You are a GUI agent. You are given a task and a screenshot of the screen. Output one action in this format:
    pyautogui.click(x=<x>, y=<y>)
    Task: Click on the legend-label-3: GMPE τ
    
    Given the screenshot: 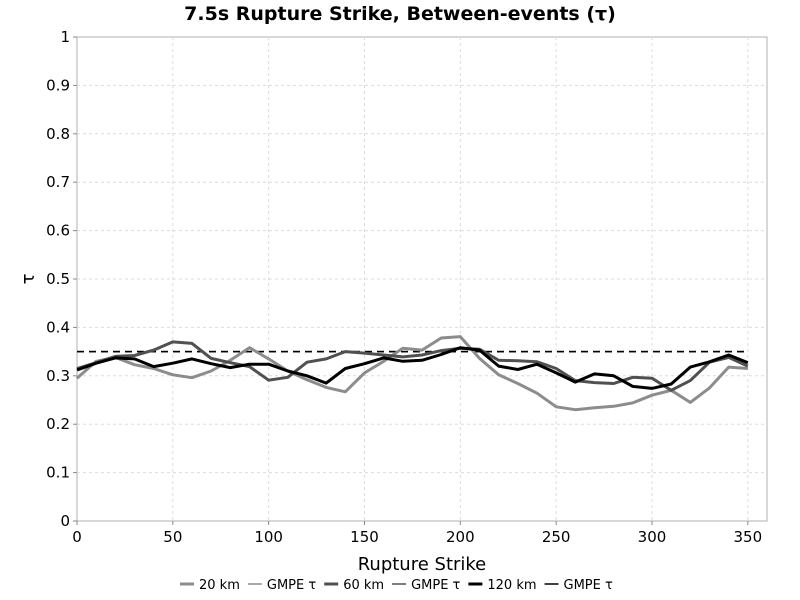 What is the action you would take?
    pyautogui.click(x=435, y=585)
    